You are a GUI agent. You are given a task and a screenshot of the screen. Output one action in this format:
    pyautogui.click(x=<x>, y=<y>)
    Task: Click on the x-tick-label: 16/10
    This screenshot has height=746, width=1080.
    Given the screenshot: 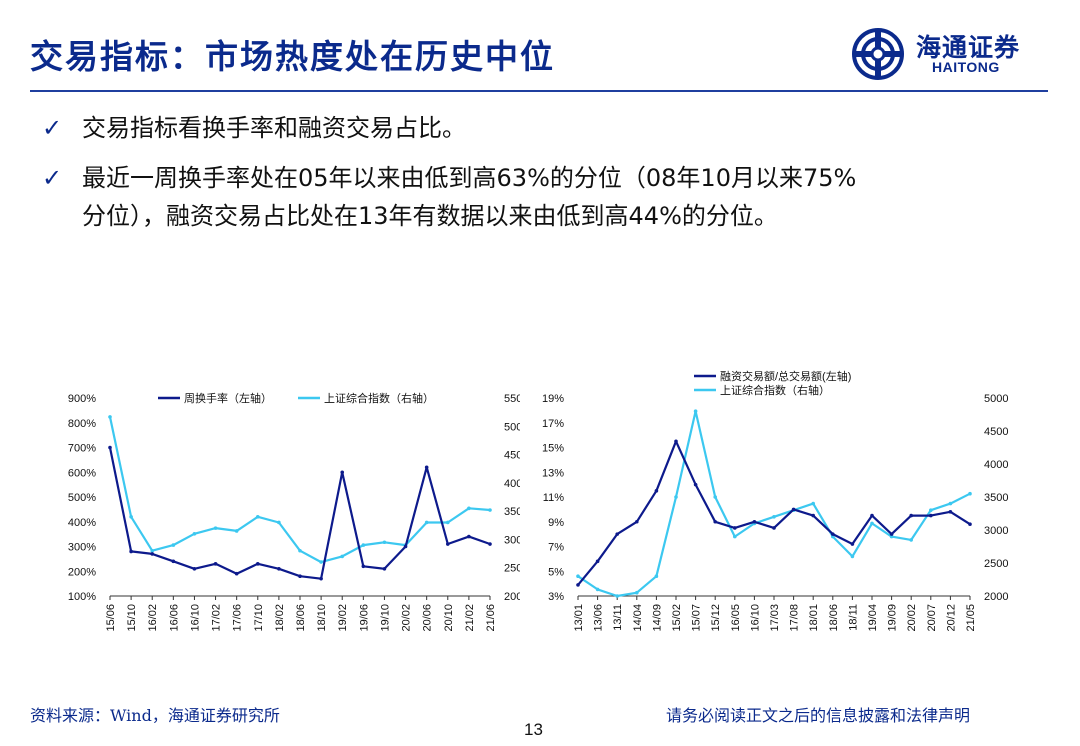 What is the action you would take?
    pyautogui.click(x=195, y=618)
    